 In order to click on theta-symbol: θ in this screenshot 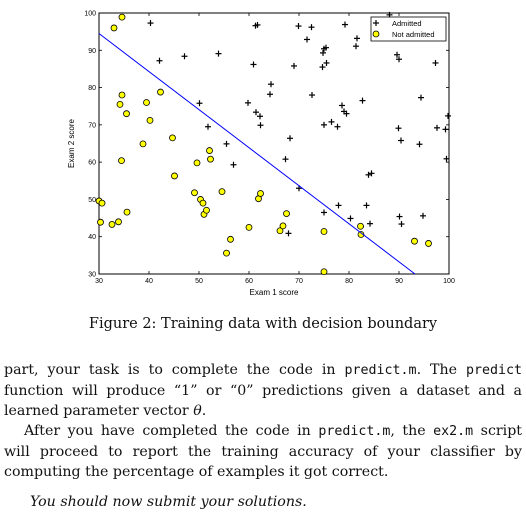, I will do `click(197, 411)`.